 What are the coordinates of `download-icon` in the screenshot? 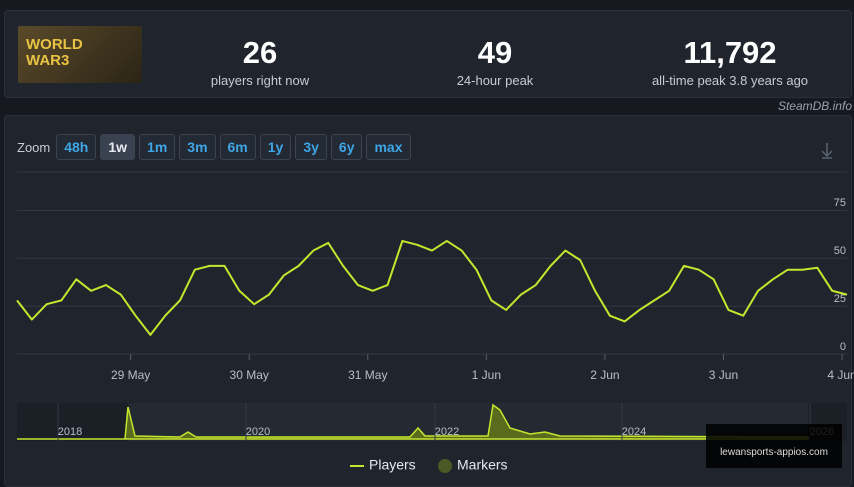 It's located at (827, 151).